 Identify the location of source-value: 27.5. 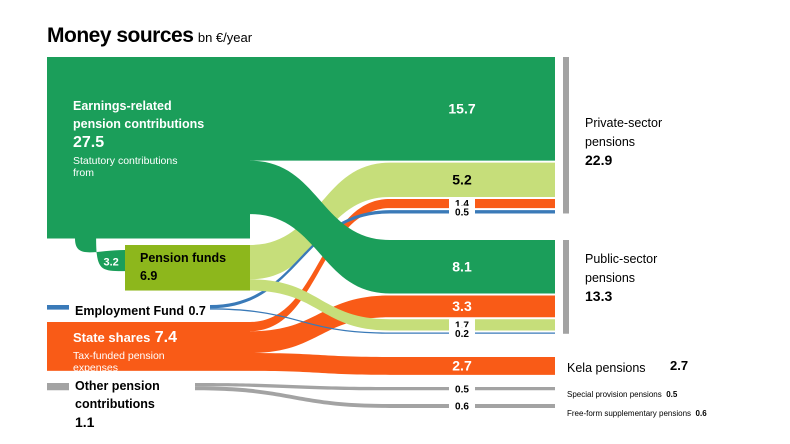
(89, 142).